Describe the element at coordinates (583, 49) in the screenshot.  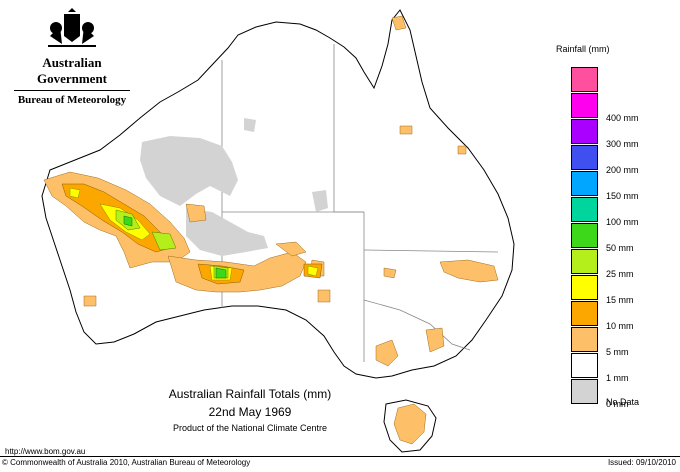
I see `legend-title: Rainfall (mm)` at that location.